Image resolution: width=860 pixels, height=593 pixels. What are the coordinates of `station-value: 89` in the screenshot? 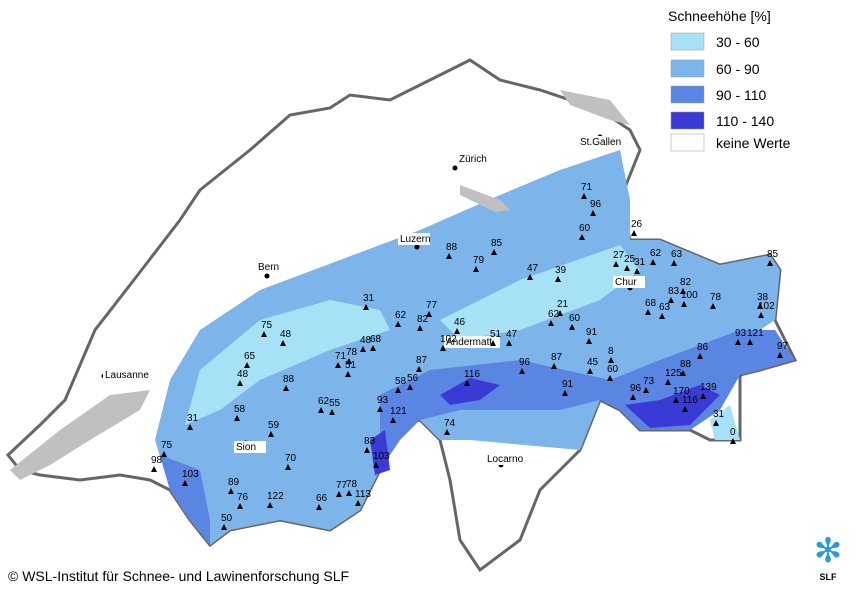 It's located at (234, 482).